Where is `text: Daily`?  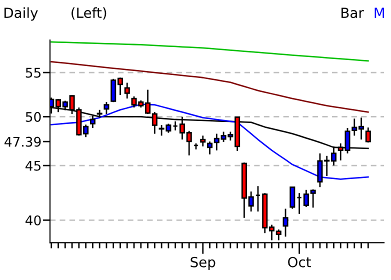
text: Daily is located at coordinates (21, 14).